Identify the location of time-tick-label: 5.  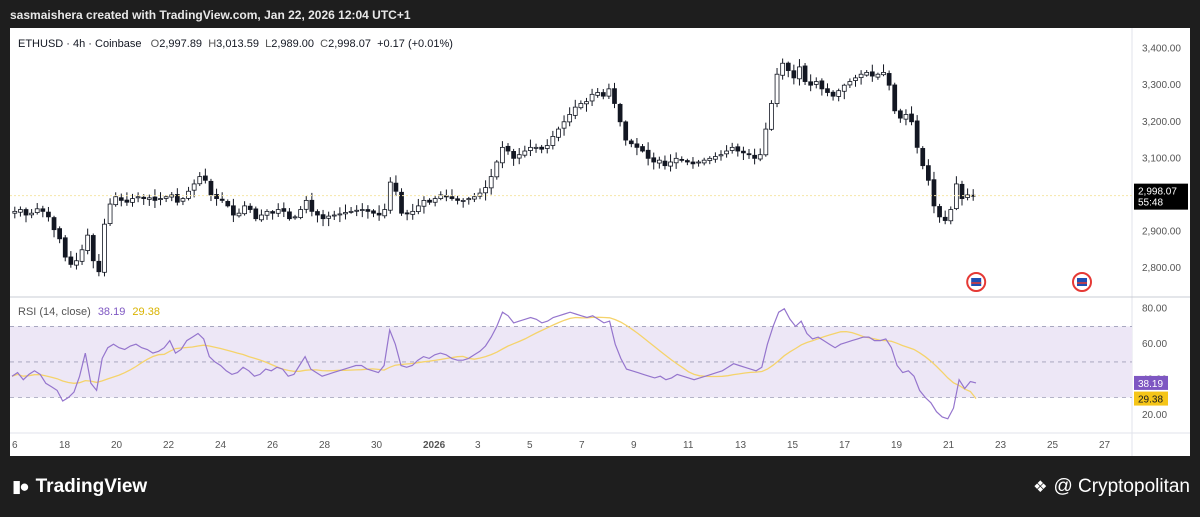
(530, 445).